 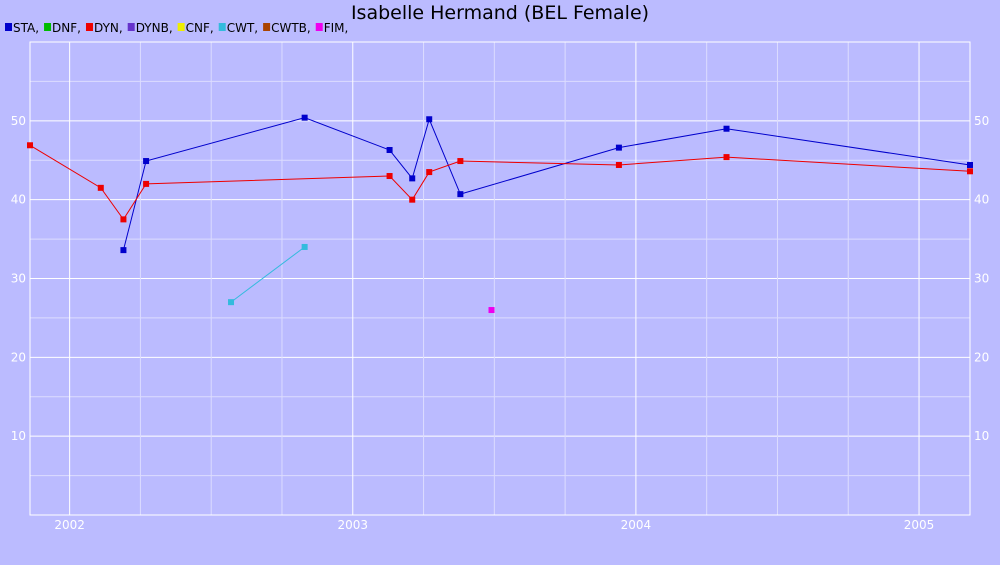 I want to click on chart-title: Isabelle Hermand (BEL Female), so click(x=500, y=13).